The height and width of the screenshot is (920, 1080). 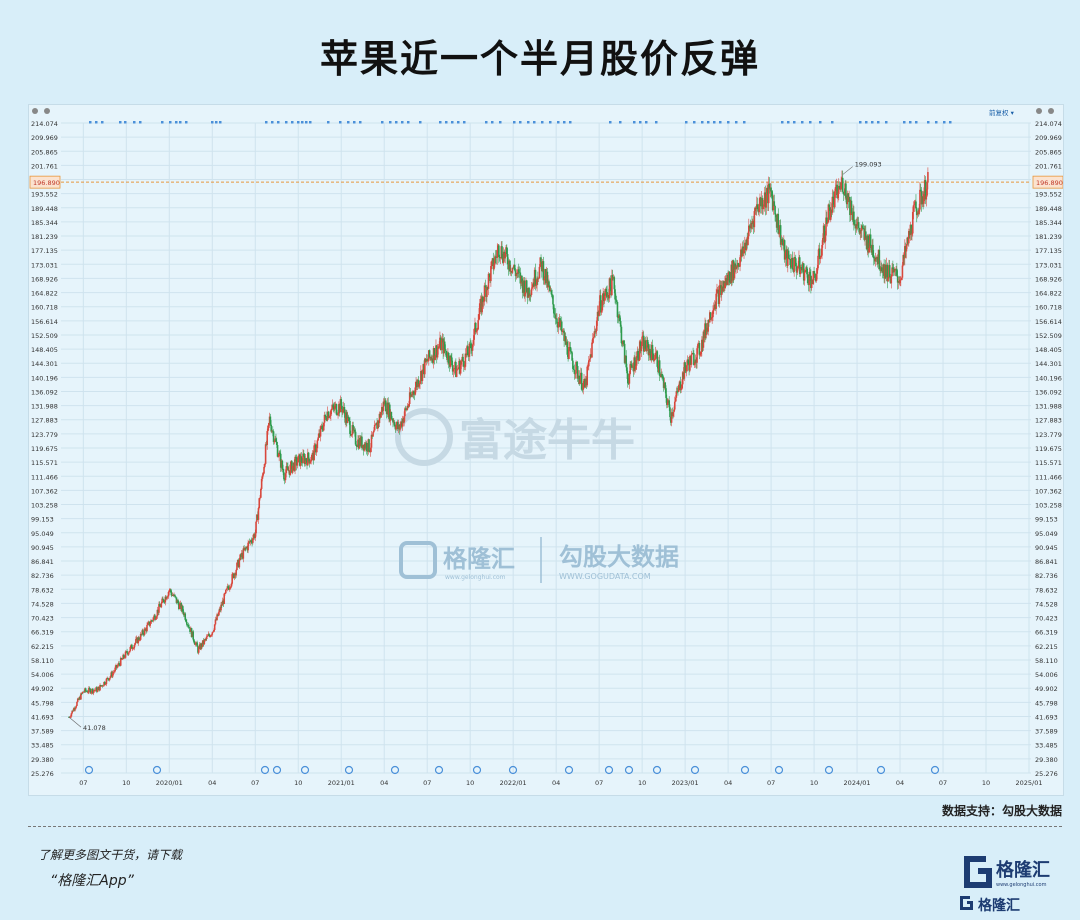 What do you see at coordinates (1048, 378) in the screenshot?
I see `y-tick-label-right: 140.196` at bounding box center [1048, 378].